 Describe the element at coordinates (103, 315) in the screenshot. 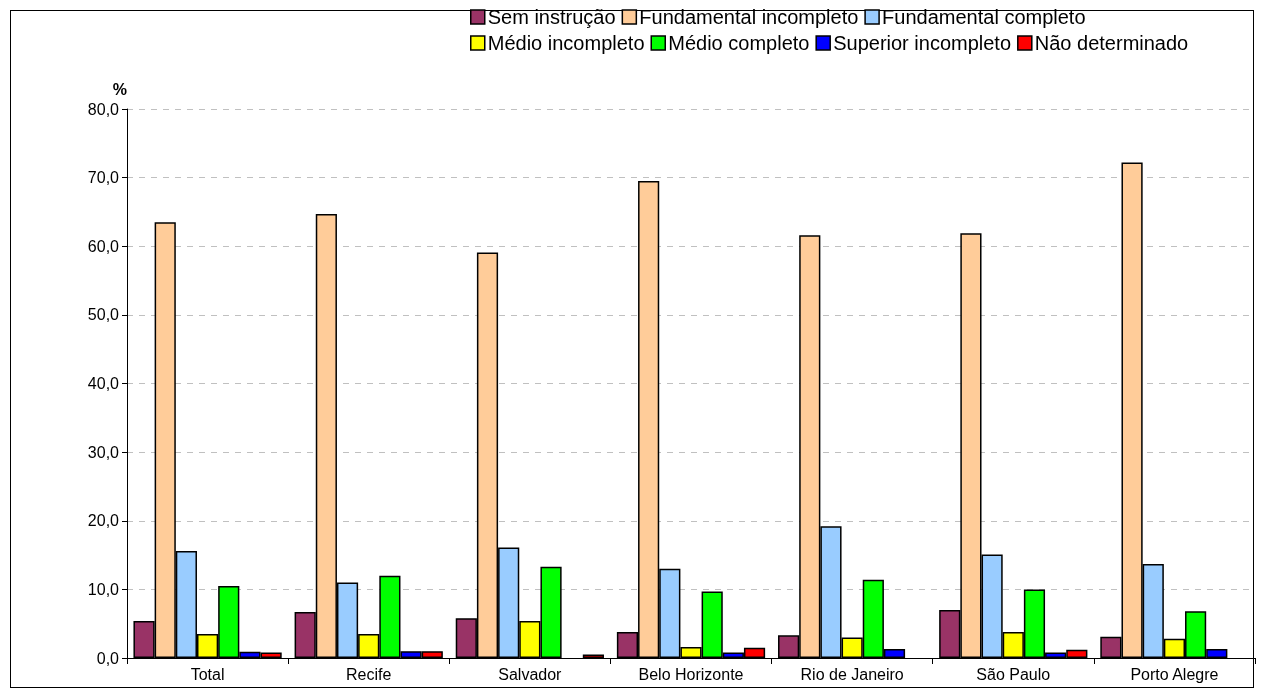

I see `y-tick-label: 50,0` at that location.